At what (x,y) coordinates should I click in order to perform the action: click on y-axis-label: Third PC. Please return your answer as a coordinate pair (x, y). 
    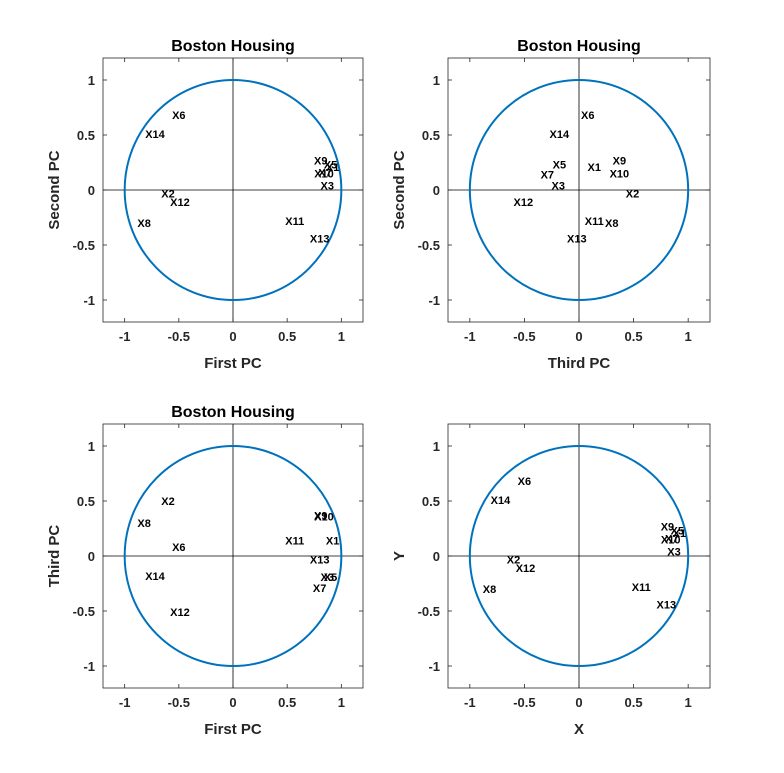
    Looking at the image, I should click on (54, 556).